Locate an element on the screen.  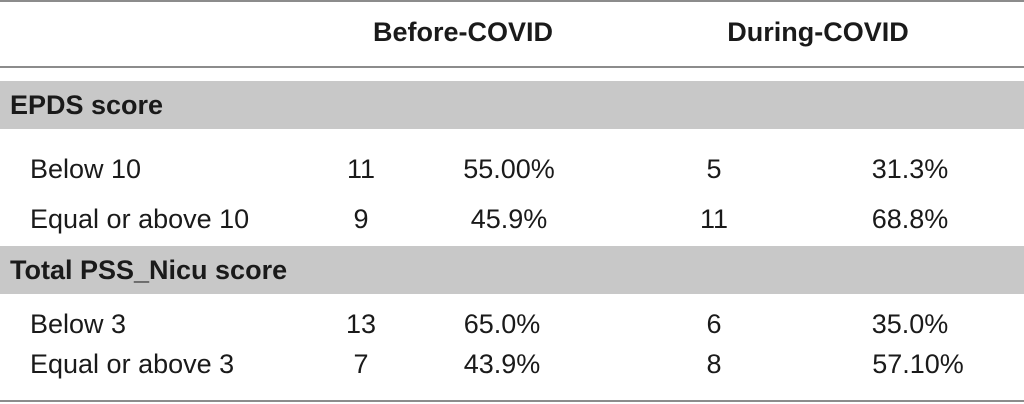
during-percent: 57.10% is located at coordinates (918, 364).